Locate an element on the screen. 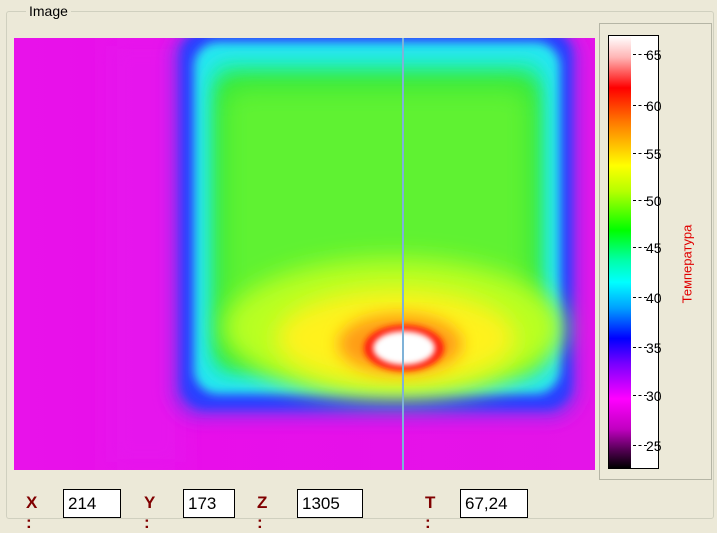  colorbar-tick: 25 is located at coordinates (646, 446).